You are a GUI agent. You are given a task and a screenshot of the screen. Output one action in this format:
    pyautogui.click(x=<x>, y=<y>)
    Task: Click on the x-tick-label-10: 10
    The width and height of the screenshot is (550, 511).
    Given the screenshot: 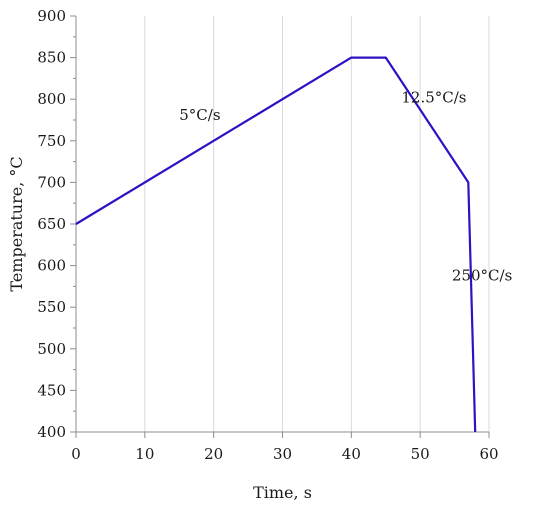 What is the action you would take?
    pyautogui.click(x=144, y=454)
    